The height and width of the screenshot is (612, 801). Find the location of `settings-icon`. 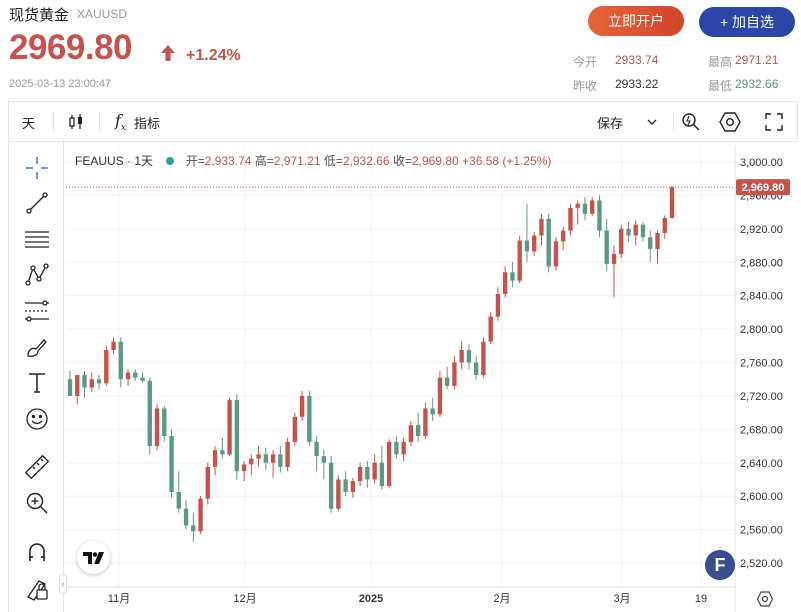

settings-icon is located at coordinates (730, 122).